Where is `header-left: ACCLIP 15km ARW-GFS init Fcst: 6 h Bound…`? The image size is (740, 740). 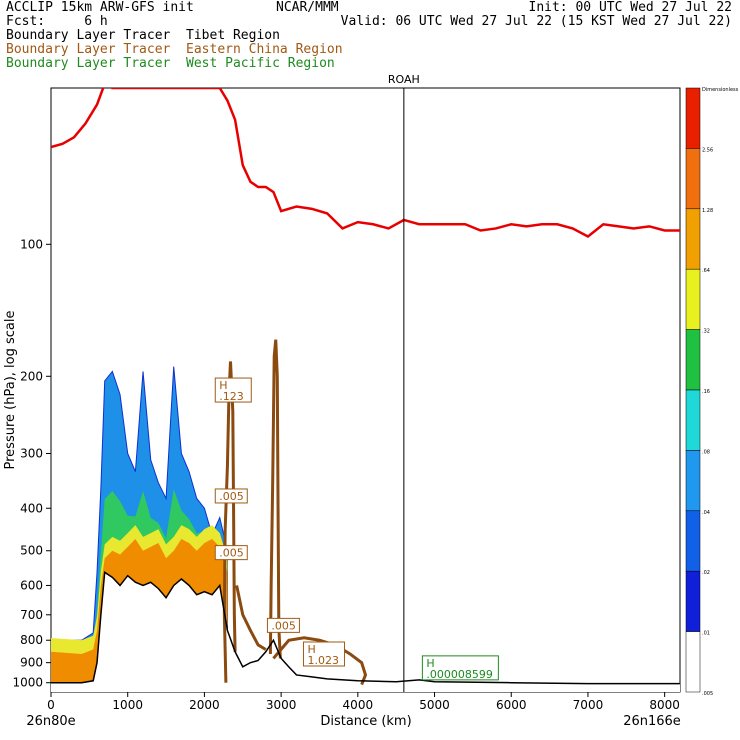 header-left: ACCLIP 15km ARW-GFS init Fcst: 6 h Bound… is located at coordinates (174, 36).